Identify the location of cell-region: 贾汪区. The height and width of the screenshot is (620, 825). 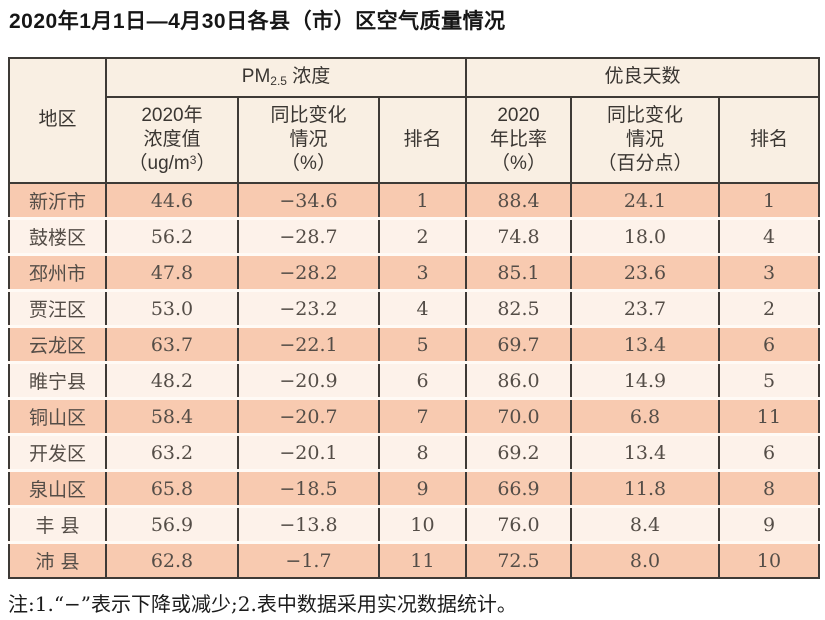
(57, 308).